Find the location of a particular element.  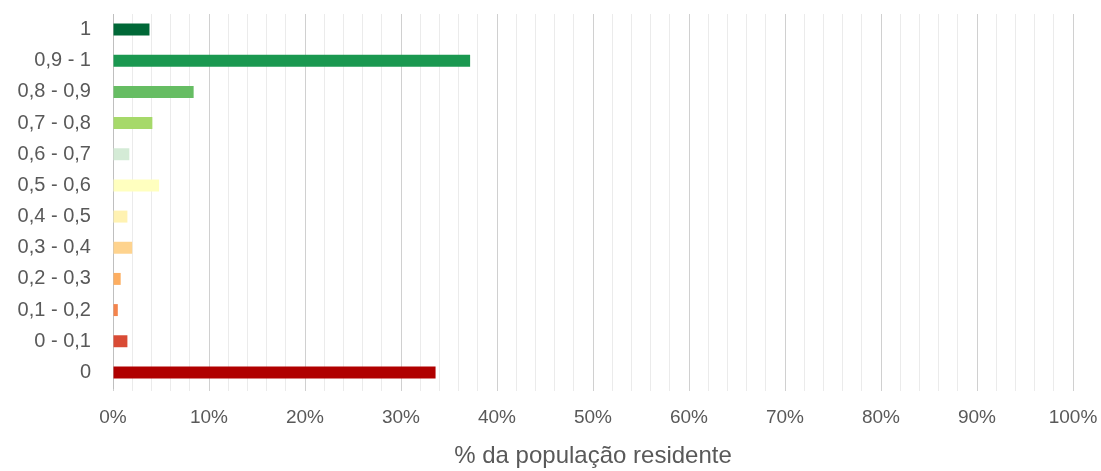

y-tick-label: 0,2 - 0,3 is located at coordinates (54, 277).